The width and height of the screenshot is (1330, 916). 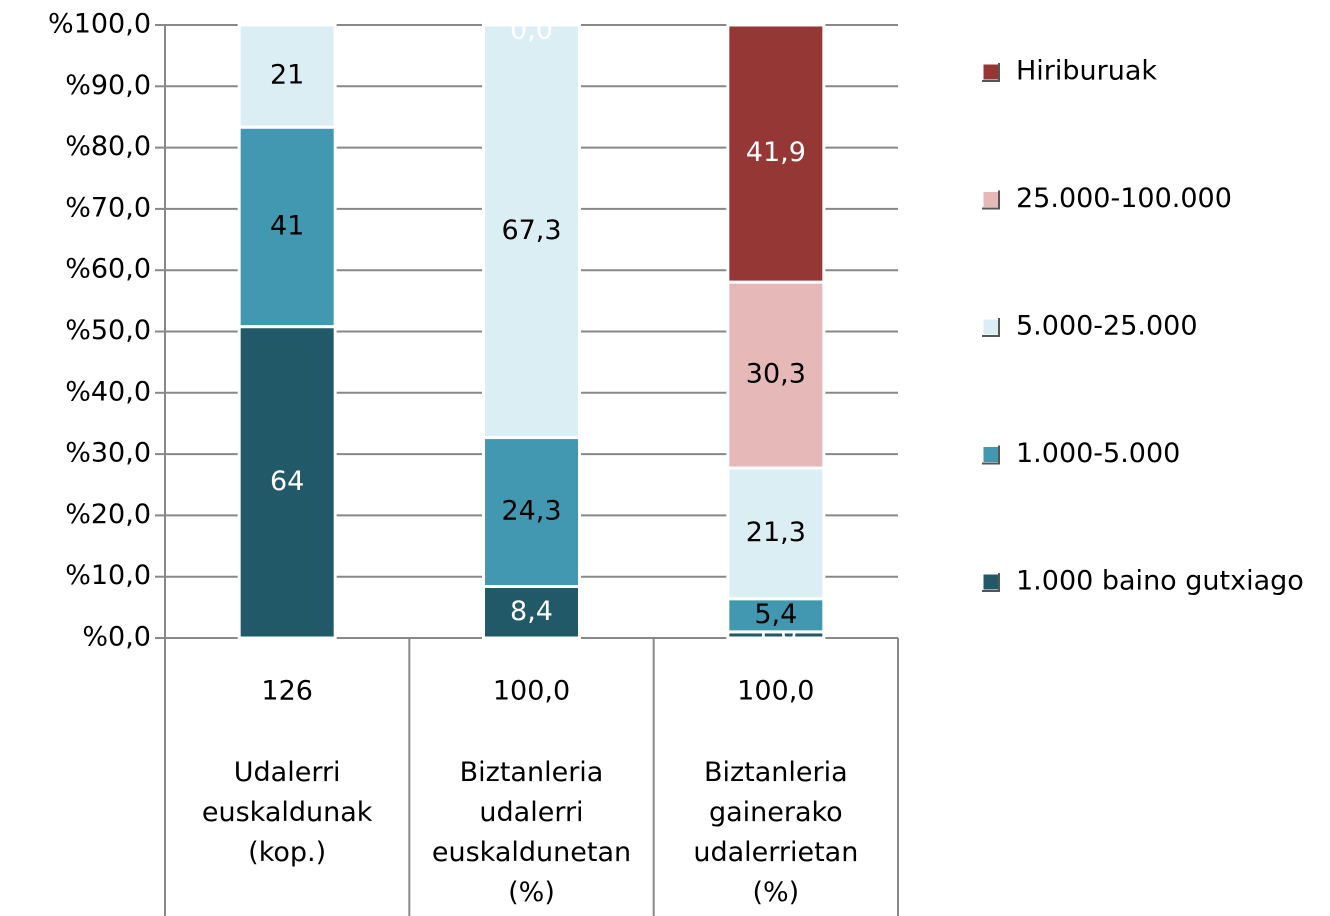 I want to click on y-tick-label: %30,0, so click(x=108, y=453).